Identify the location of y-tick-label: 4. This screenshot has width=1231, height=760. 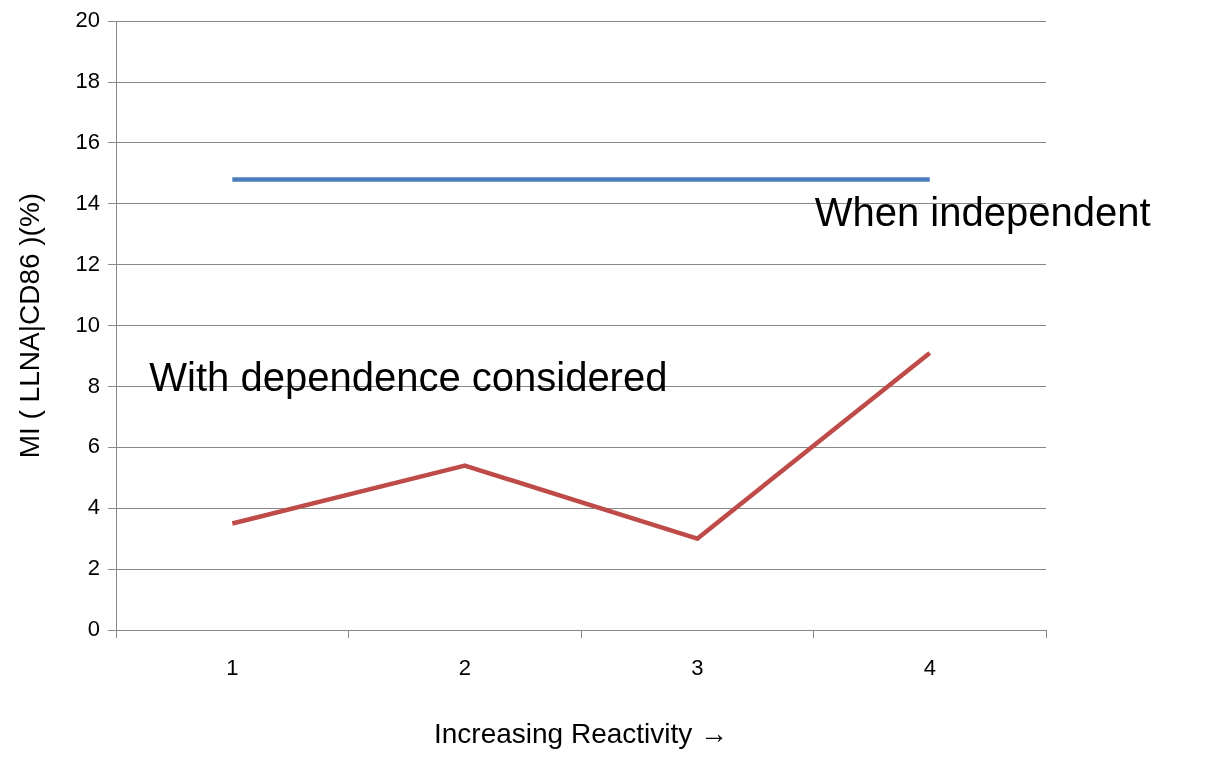
(94, 507).